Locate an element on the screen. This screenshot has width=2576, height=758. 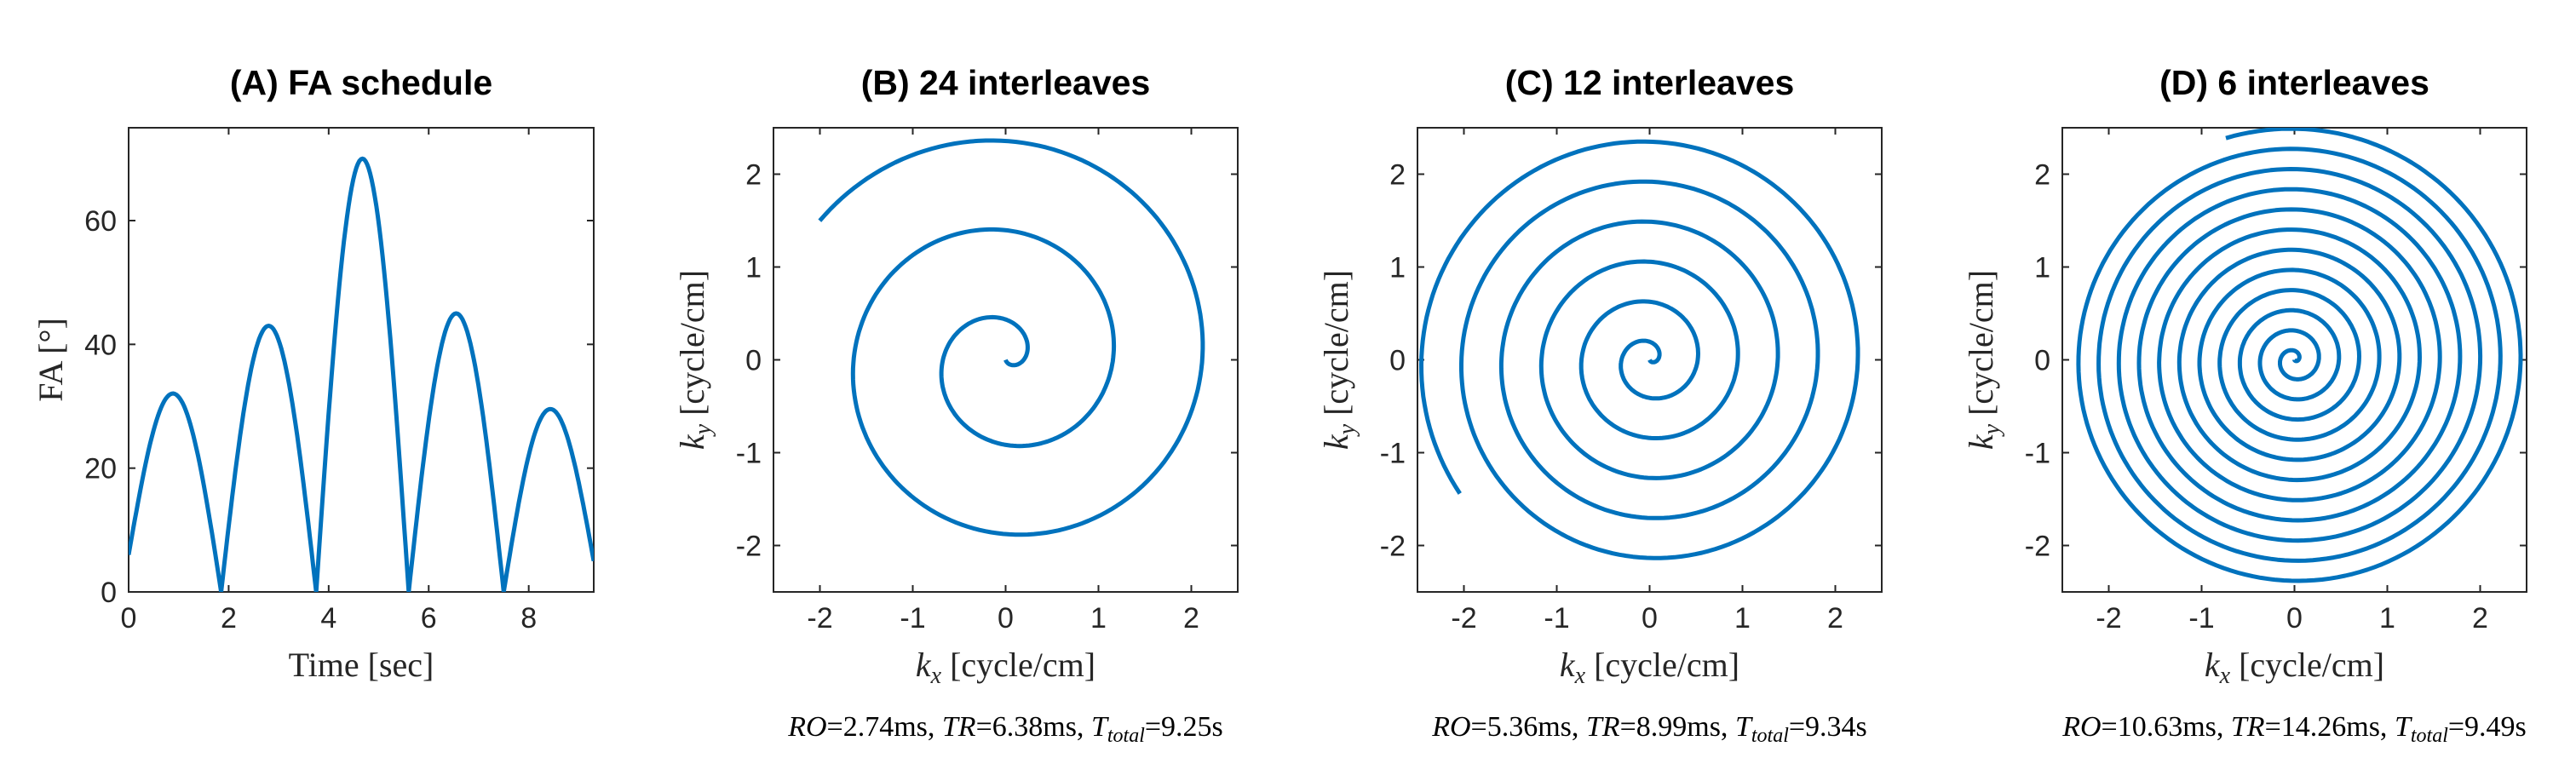
x-tick-label: 4 is located at coordinates (328, 618).